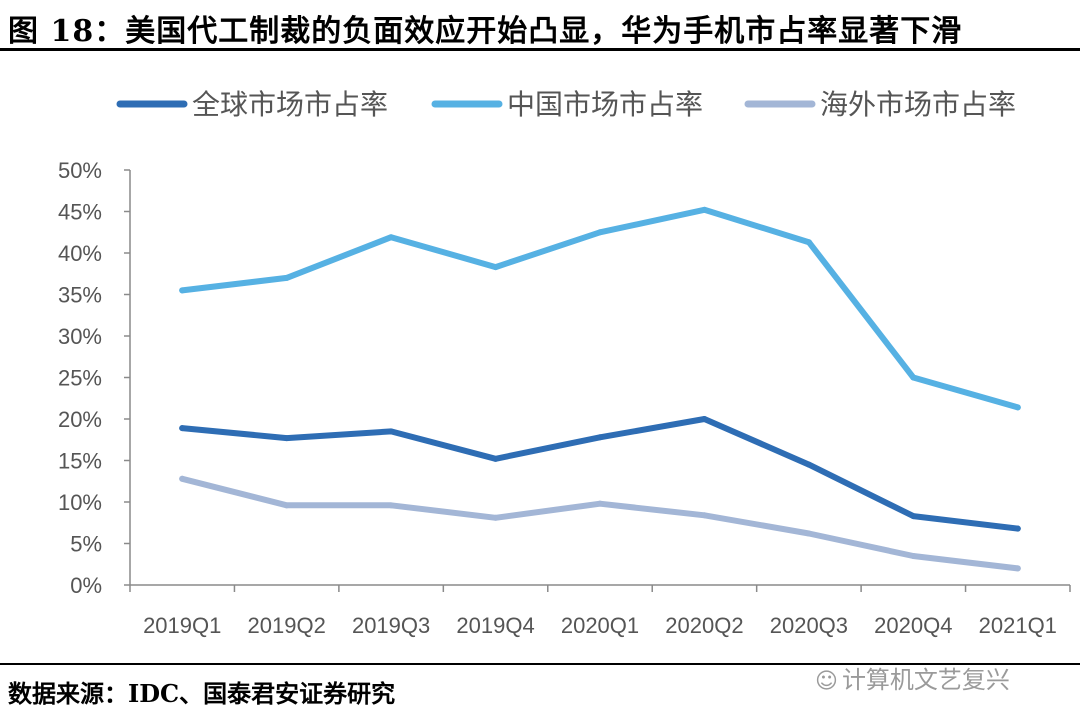 The image size is (1080, 721). What do you see at coordinates (80, 461) in the screenshot?
I see `y-tick-label: 15%` at bounding box center [80, 461].